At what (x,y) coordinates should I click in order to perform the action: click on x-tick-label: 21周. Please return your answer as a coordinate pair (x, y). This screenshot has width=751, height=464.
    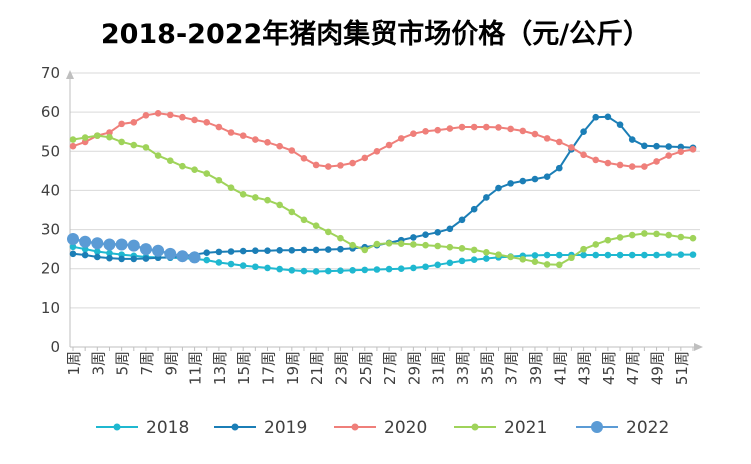
    Looking at the image, I should click on (317, 368).